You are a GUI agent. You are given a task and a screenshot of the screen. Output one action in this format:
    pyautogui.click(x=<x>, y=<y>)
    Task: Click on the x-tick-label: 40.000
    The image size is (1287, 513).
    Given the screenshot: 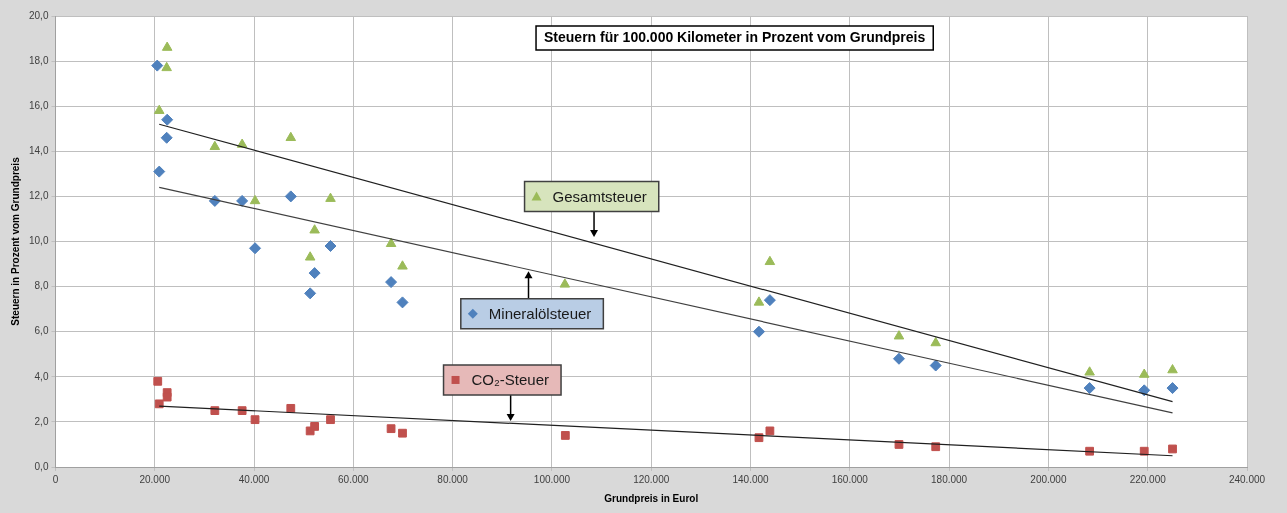 What is the action you would take?
    pyautogui.click(x=254, y=479)
    